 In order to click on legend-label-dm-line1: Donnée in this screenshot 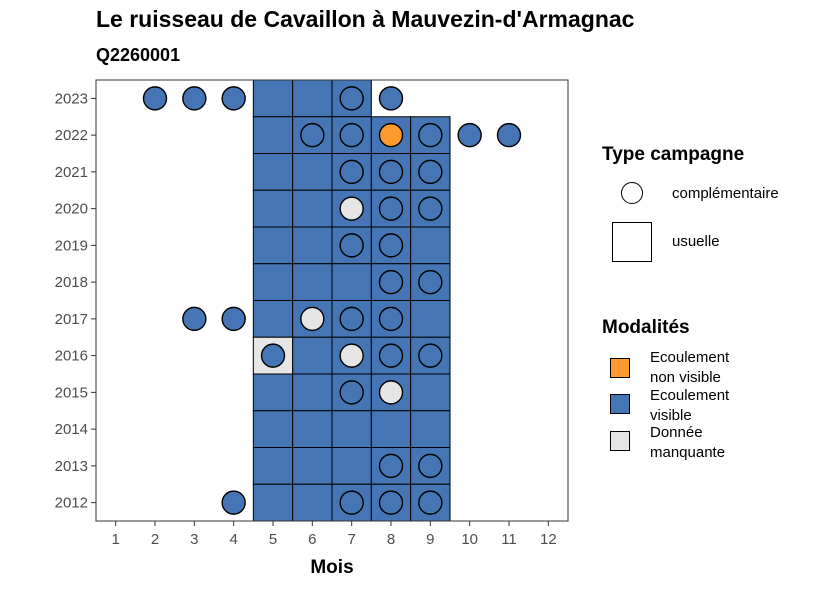, I will do `click(676, 432)`.